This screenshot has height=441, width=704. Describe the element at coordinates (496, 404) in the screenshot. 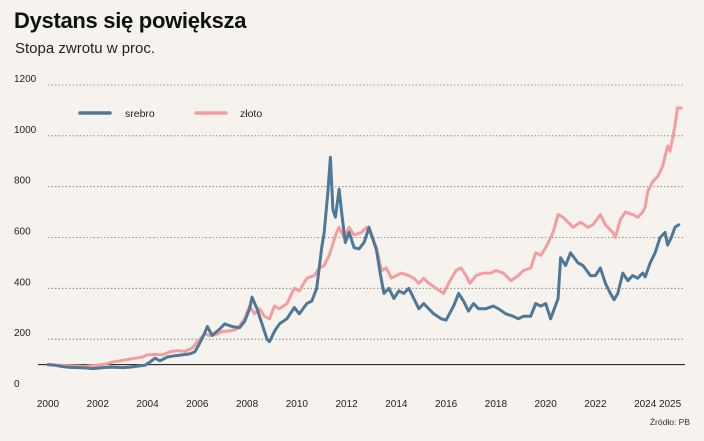

I see `x-tick-label: 2018` at that location.